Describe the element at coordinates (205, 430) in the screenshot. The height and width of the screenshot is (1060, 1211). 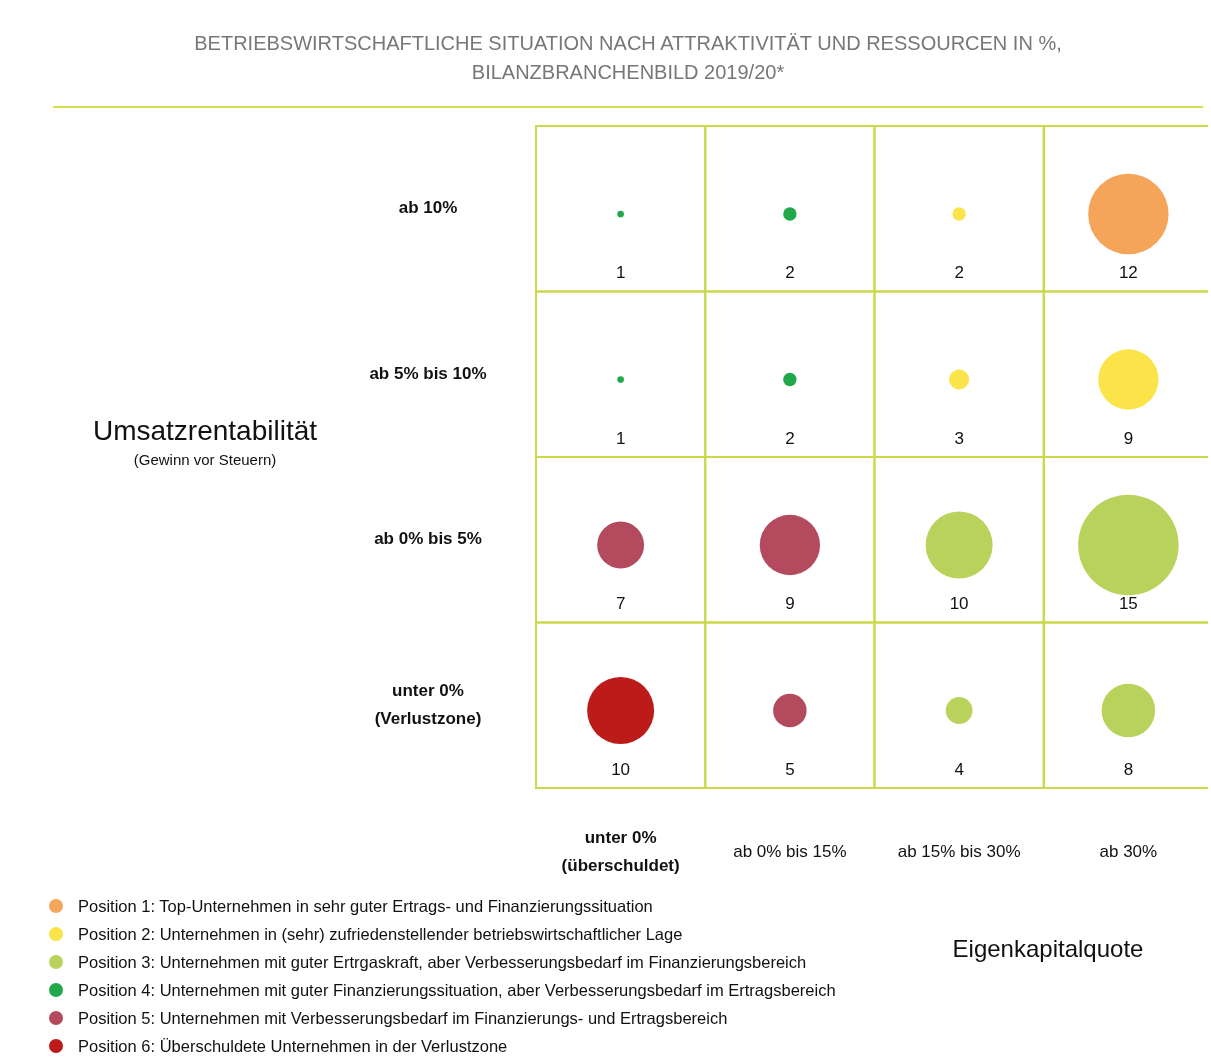
I see `y-axis-title: Umsatzrentabilität` at that location.